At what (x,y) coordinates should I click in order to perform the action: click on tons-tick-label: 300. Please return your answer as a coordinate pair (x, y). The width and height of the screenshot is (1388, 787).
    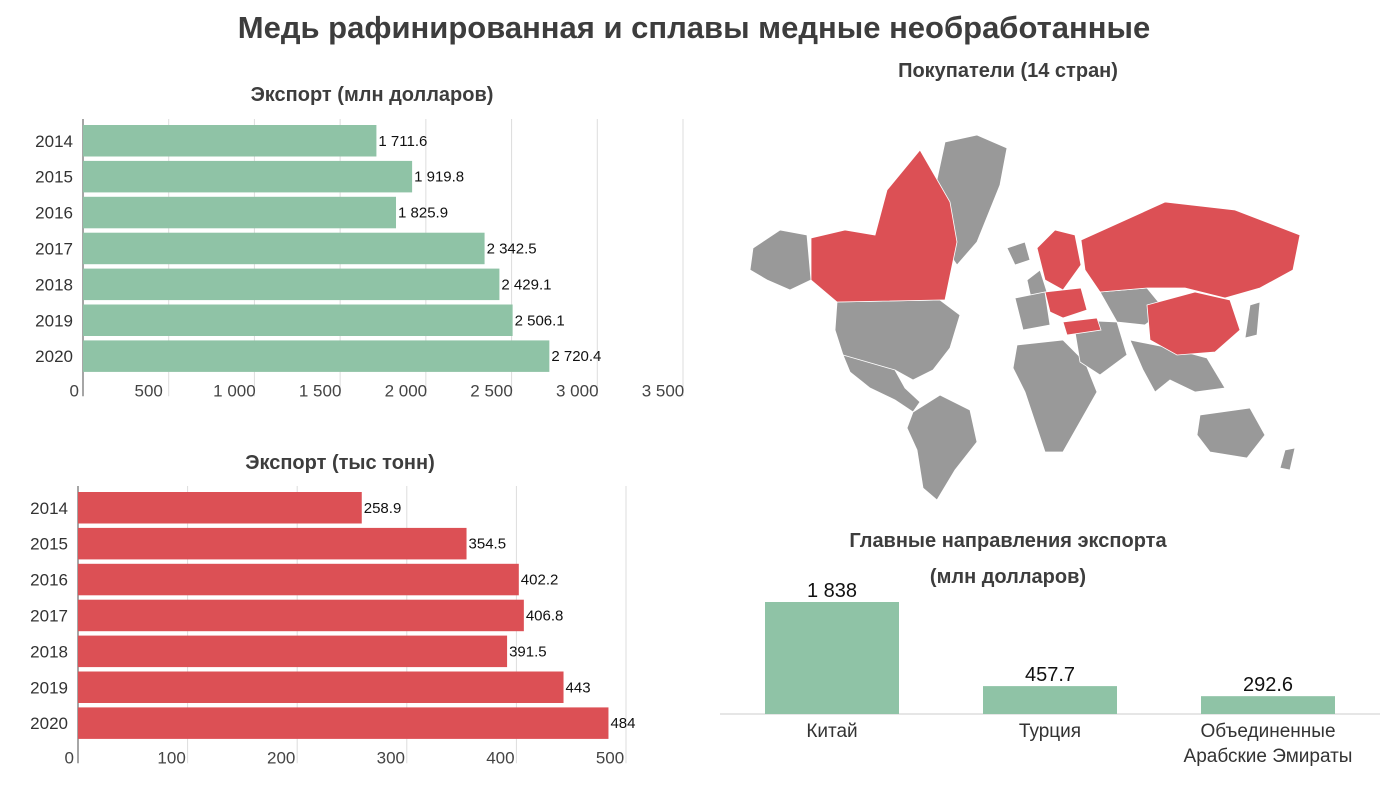
    Looking at the image, I should click on (391, 757).